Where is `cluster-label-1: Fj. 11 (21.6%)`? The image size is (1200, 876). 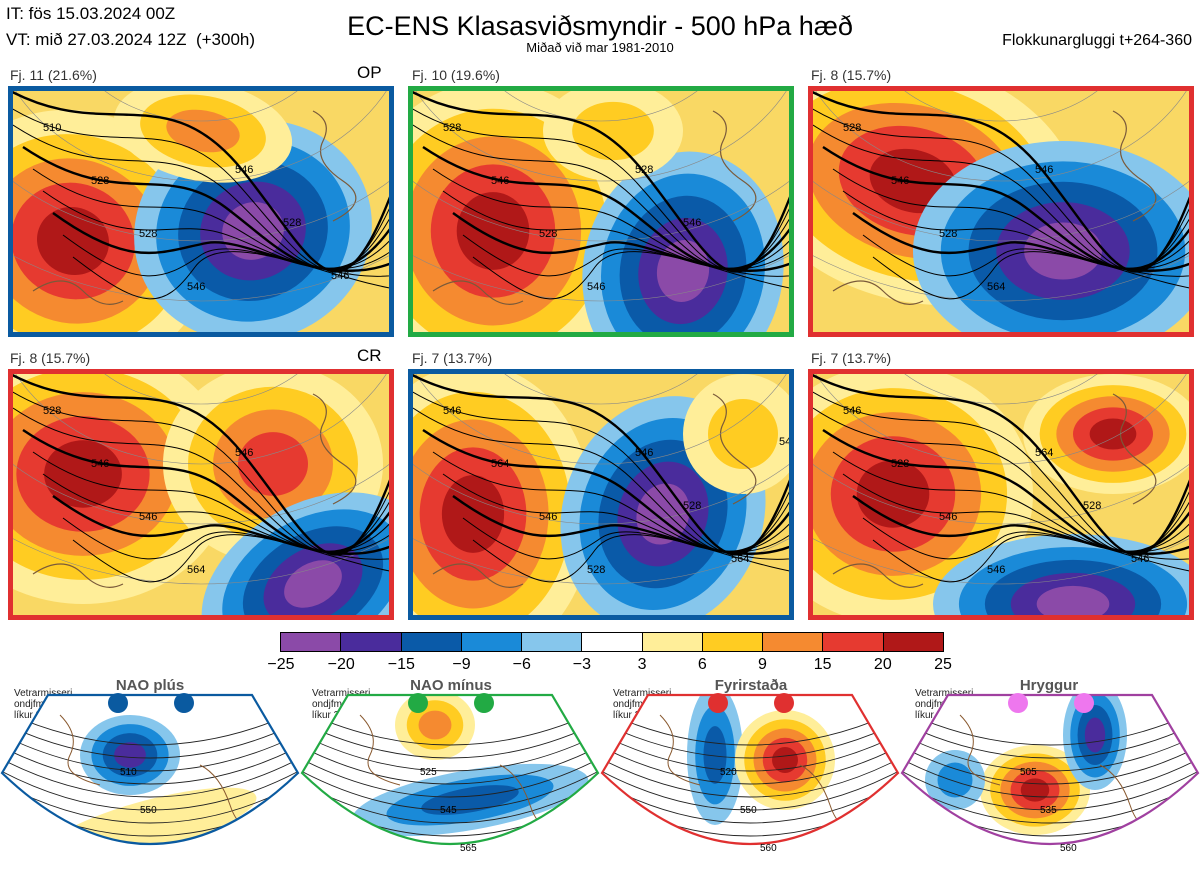 cluster-label-1: Fj. 11 (21.6%) is located at coordinates (53, 75).